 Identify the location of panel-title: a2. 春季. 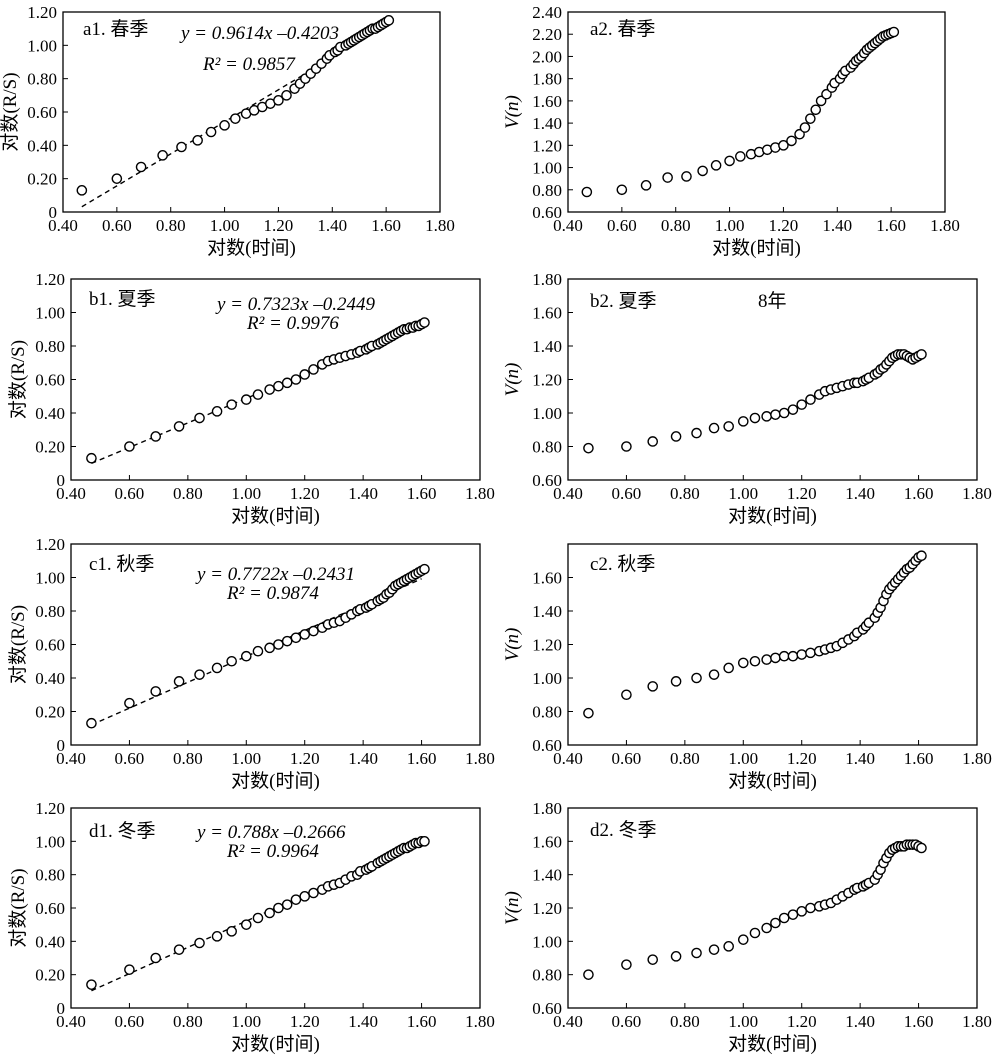
(622, 29).